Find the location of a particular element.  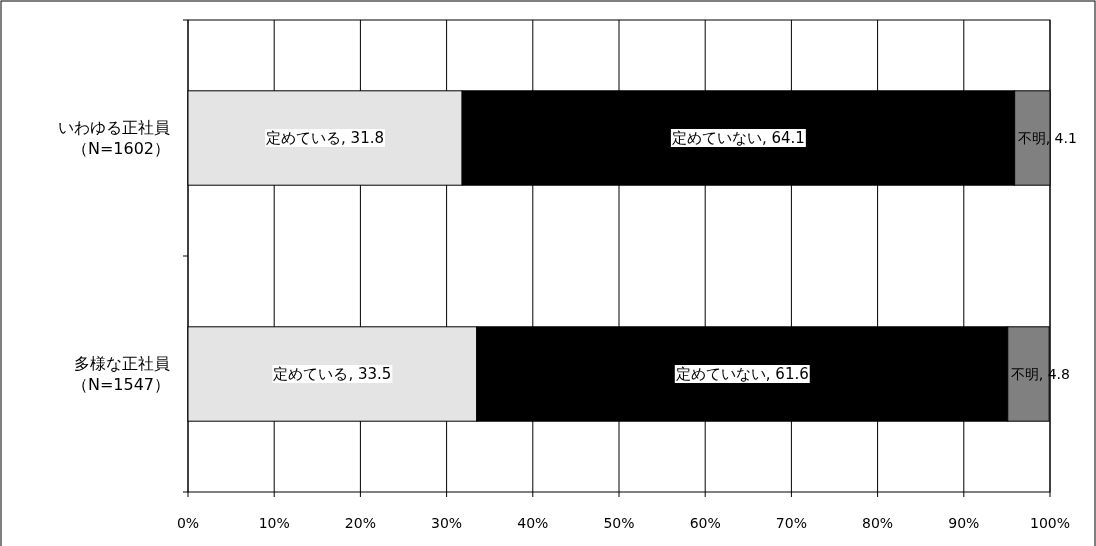

data-label: 不明, 4.1 is located at coordinates (1047, 138).